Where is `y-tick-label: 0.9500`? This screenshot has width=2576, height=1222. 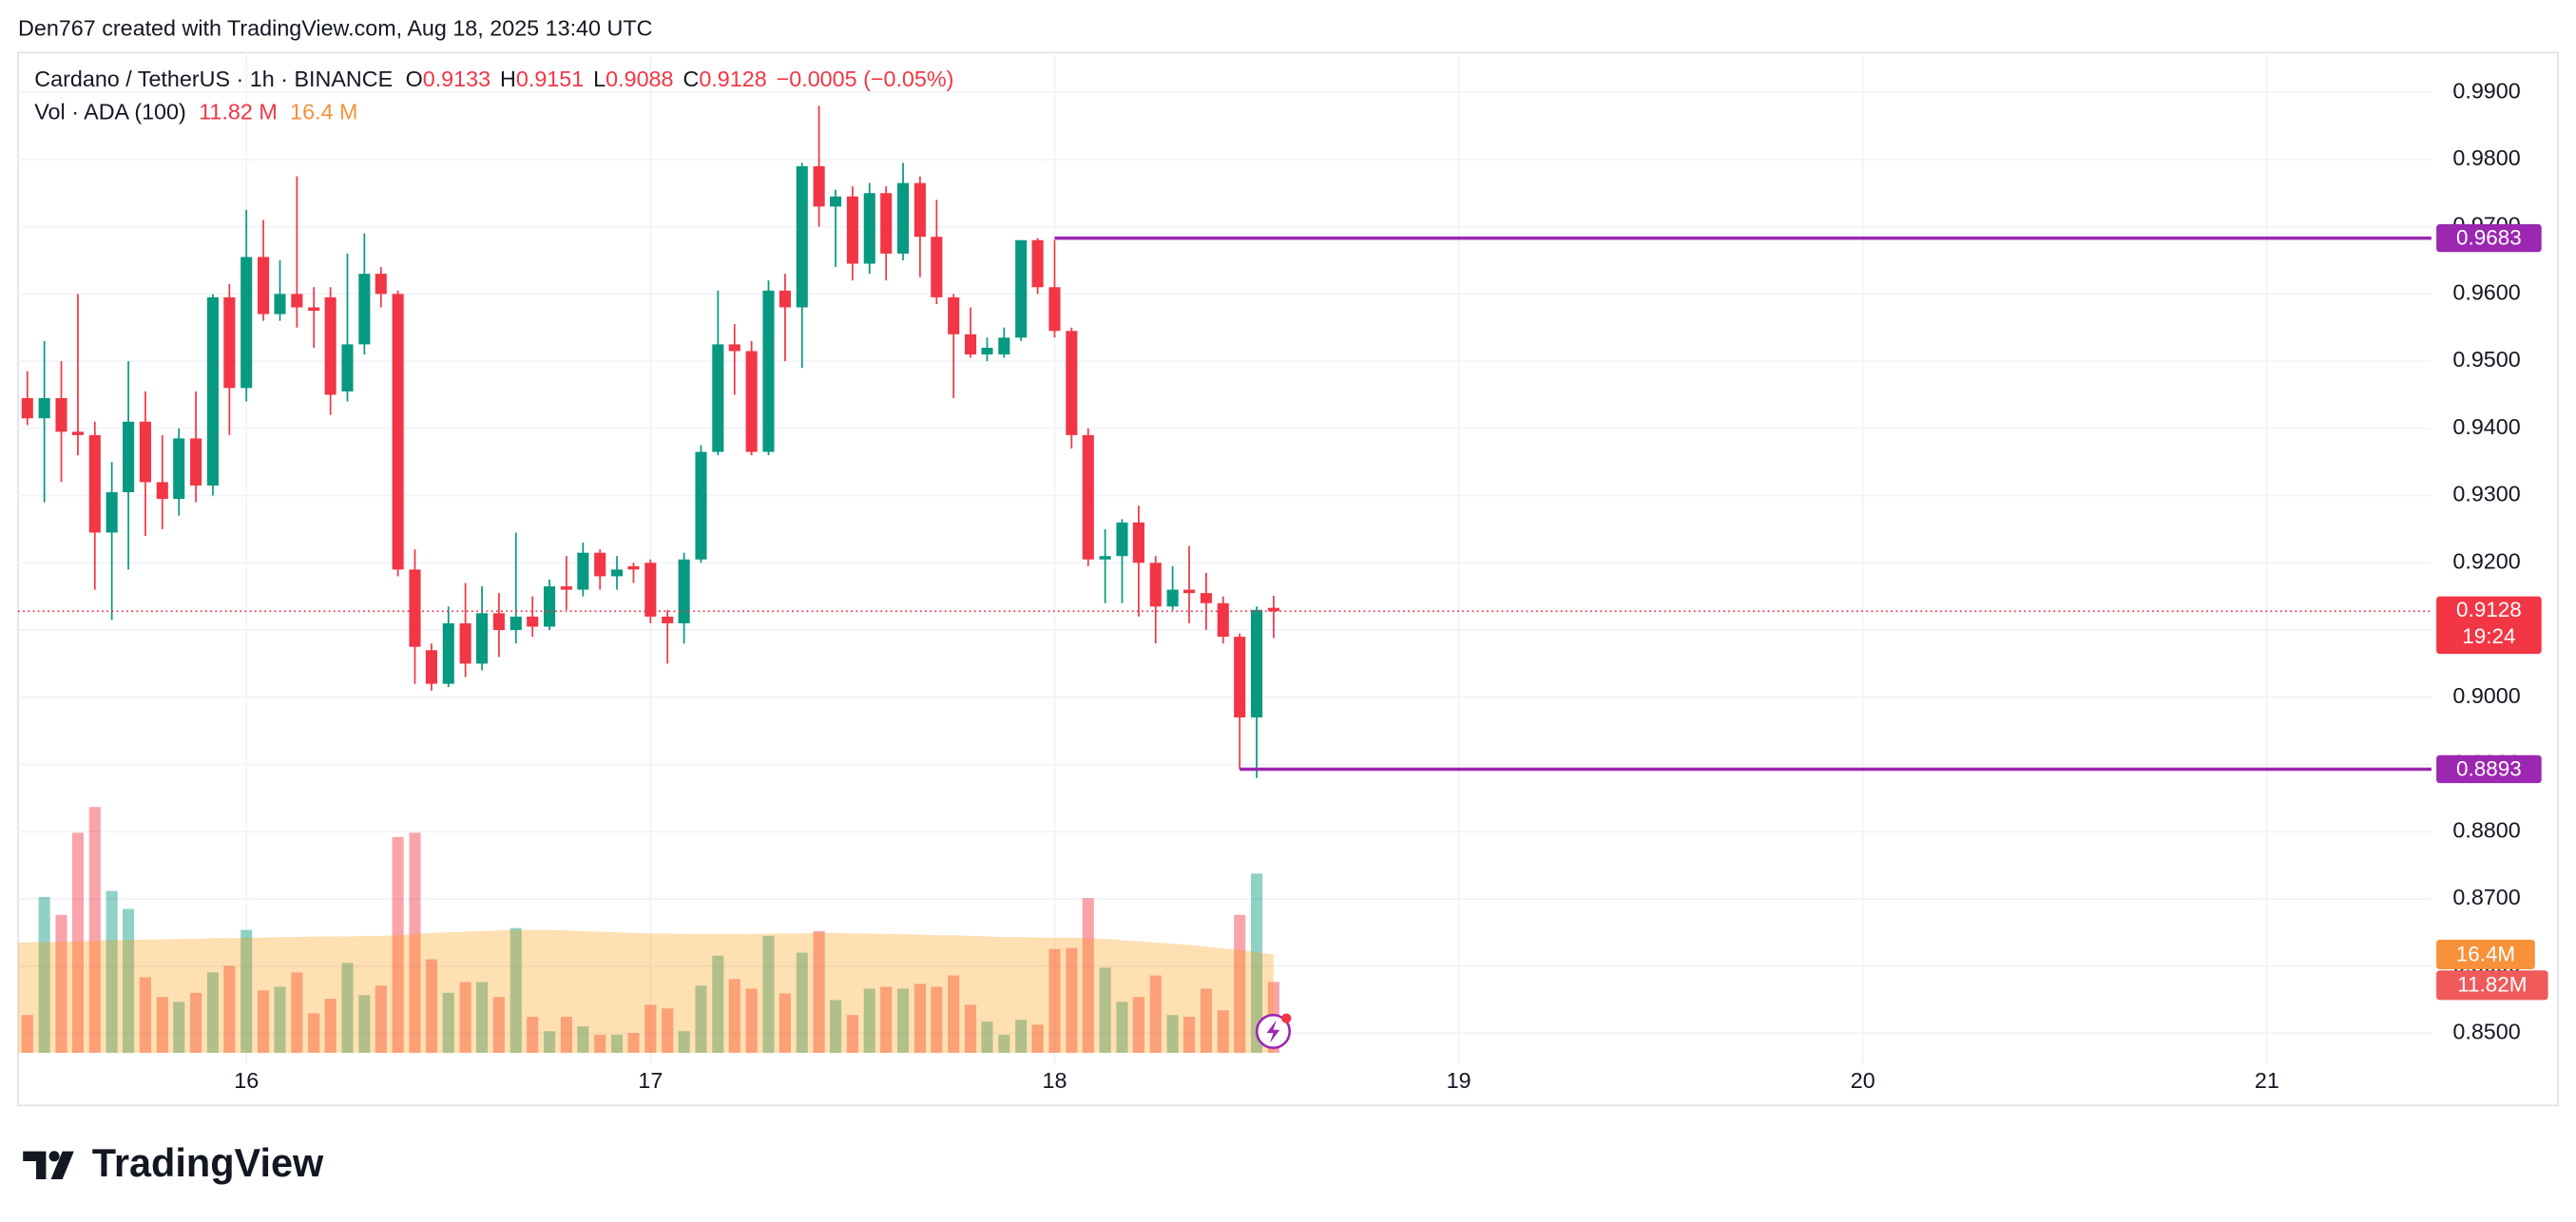
y-tick-label: 0.9500 is located at coordinates (2486, 360).